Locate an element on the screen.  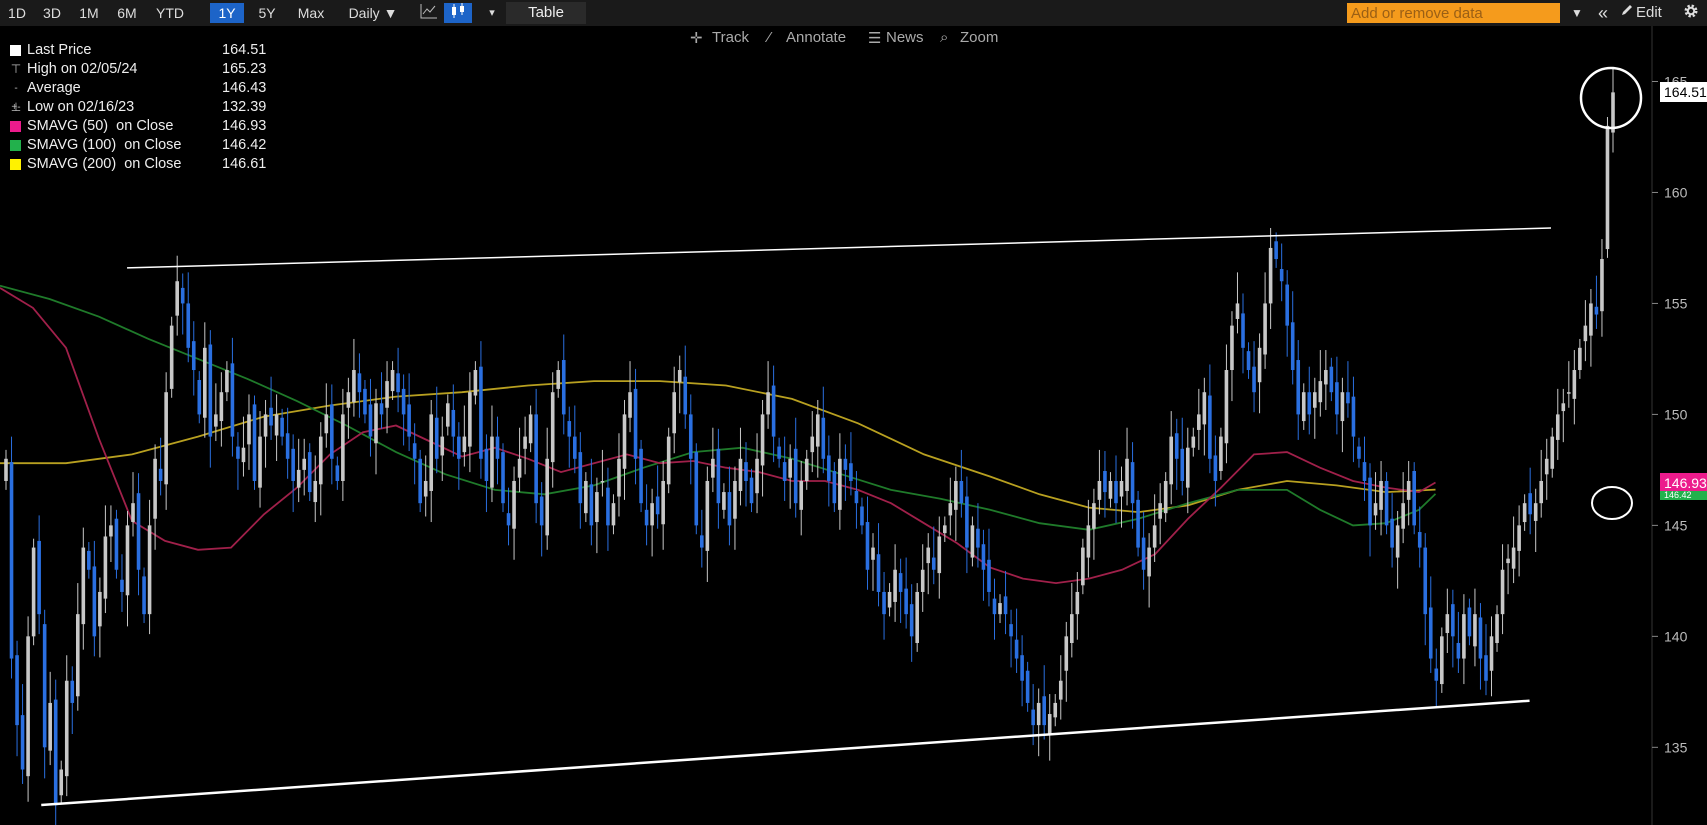
legend-average: -+- Average 146.43 is located at coordinates (140, 96).